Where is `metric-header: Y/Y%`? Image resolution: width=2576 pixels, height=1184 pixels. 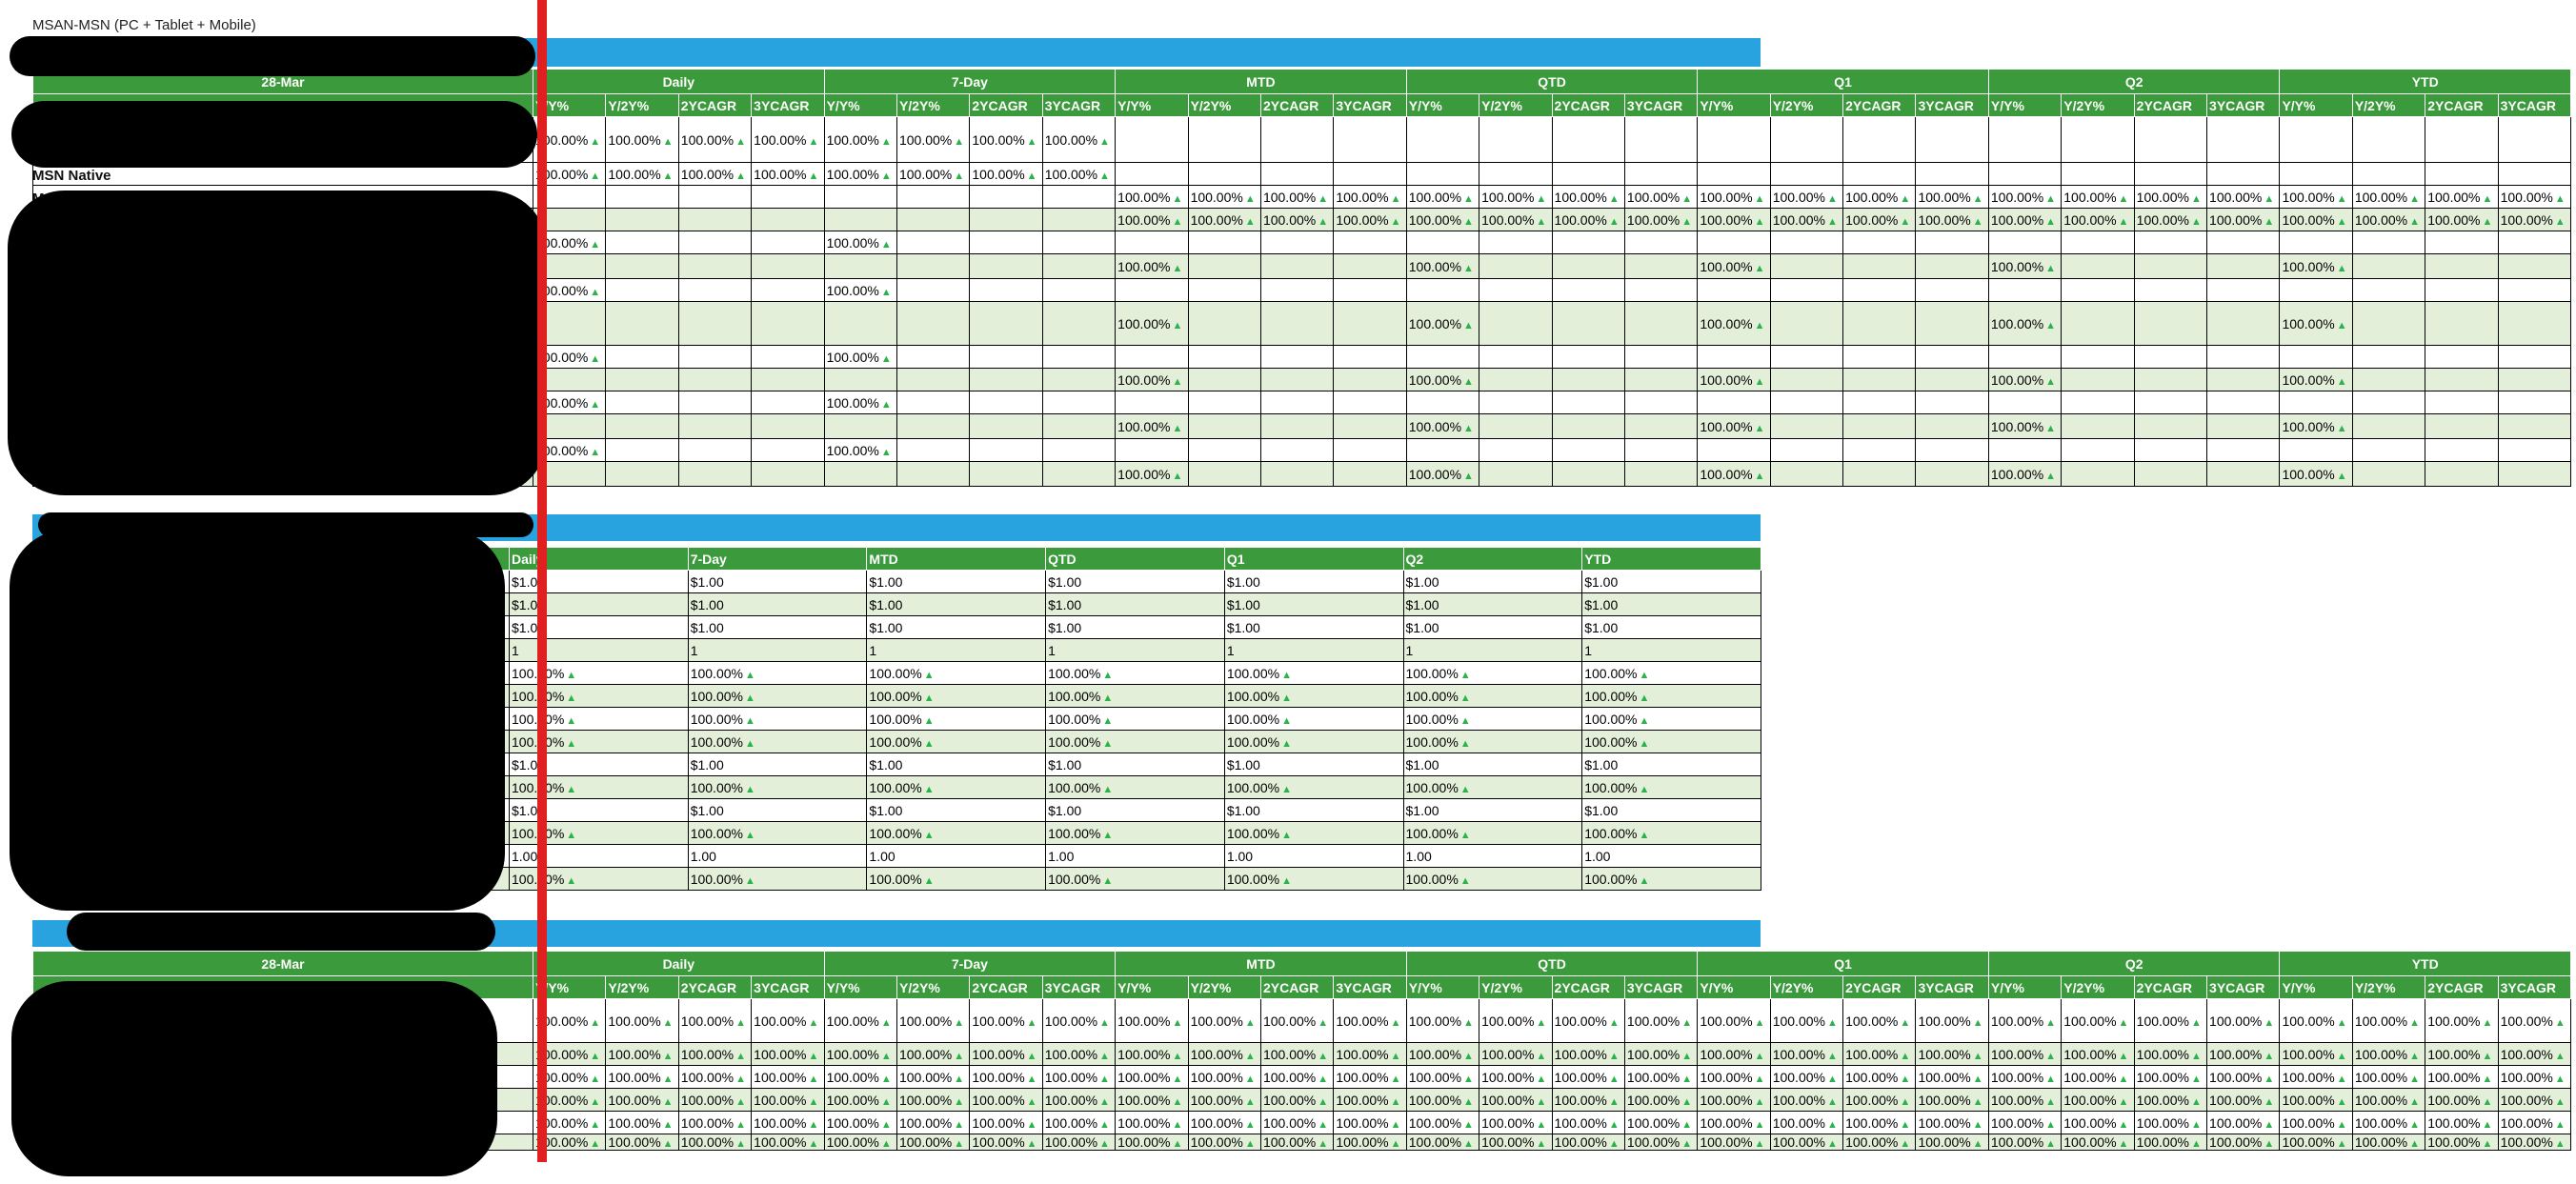 metric-header: Y/Y% is located at coordinates (2025, 987).